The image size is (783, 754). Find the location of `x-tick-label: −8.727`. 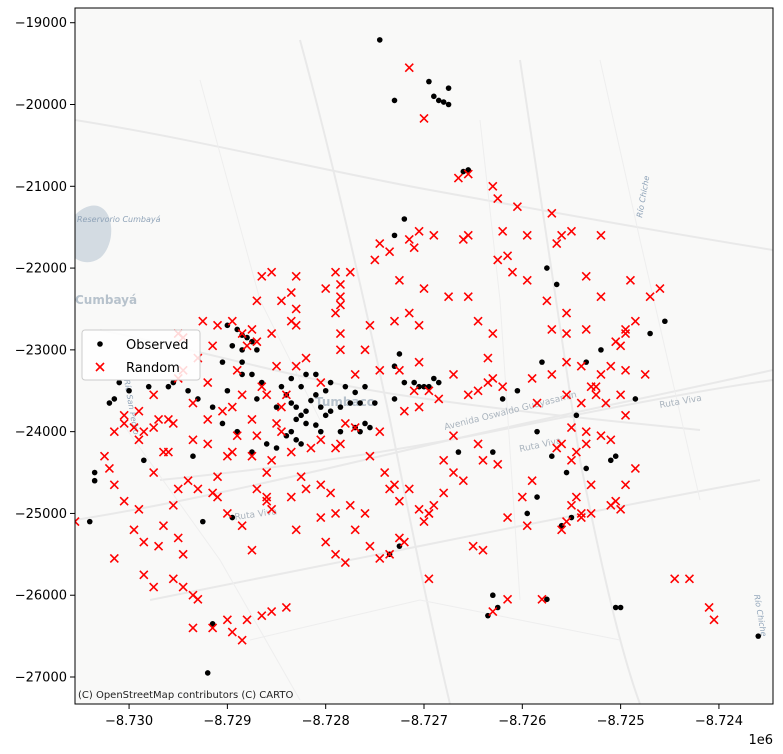

x-tick-label: −8.727 is located at coordinates (424, 721).